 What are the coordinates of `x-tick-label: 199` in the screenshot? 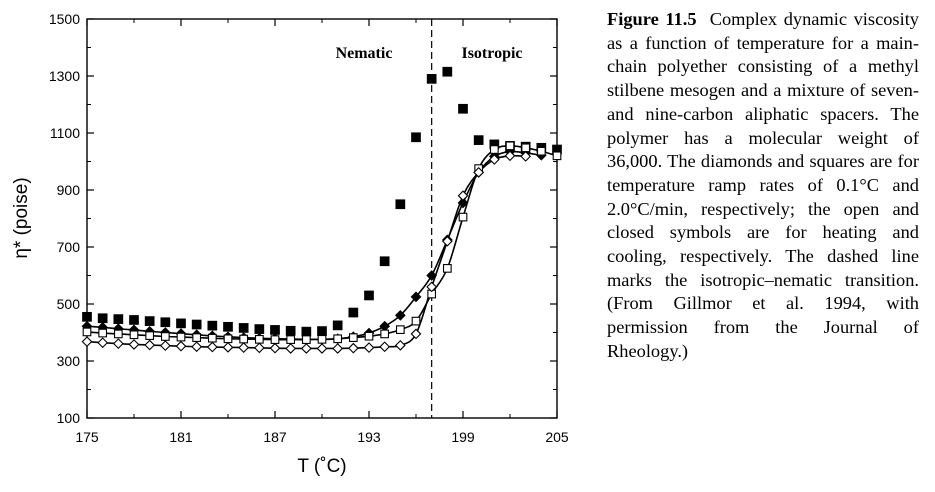 It's located at (463, 437).